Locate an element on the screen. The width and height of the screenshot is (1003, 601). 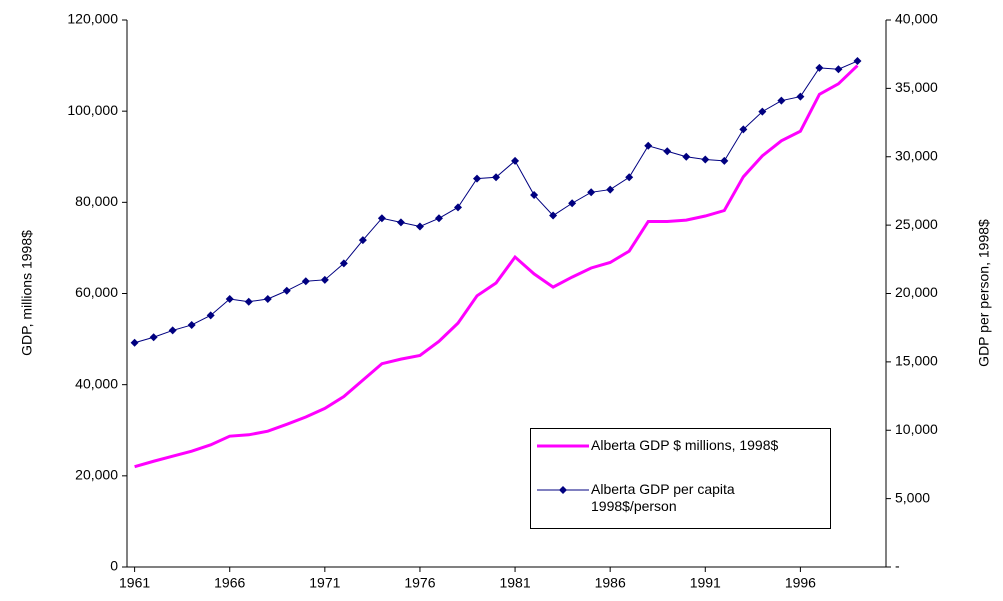
y-tick-label: 100,000 is located at coordinates (92, 110).